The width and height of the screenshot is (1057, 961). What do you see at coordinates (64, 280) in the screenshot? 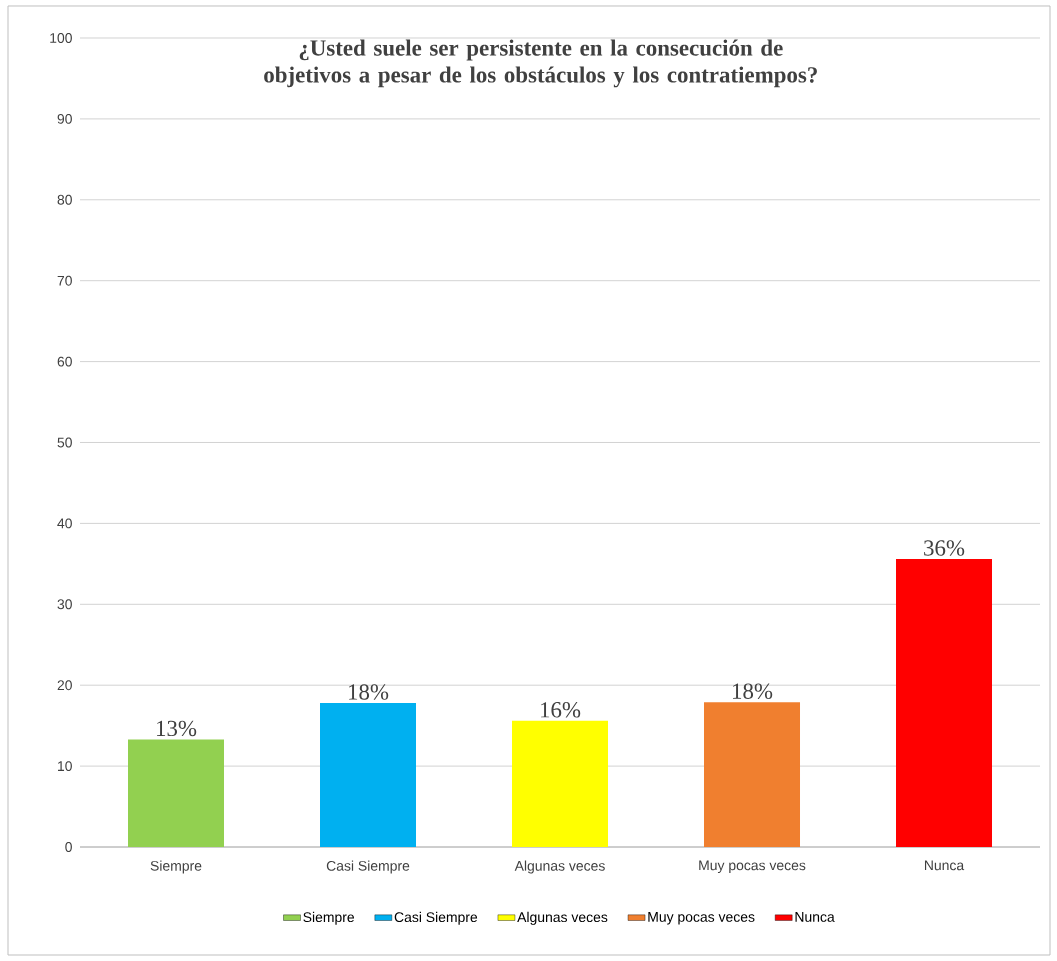
I see `y-tick-label: 70` at bounding box center [64, 280].